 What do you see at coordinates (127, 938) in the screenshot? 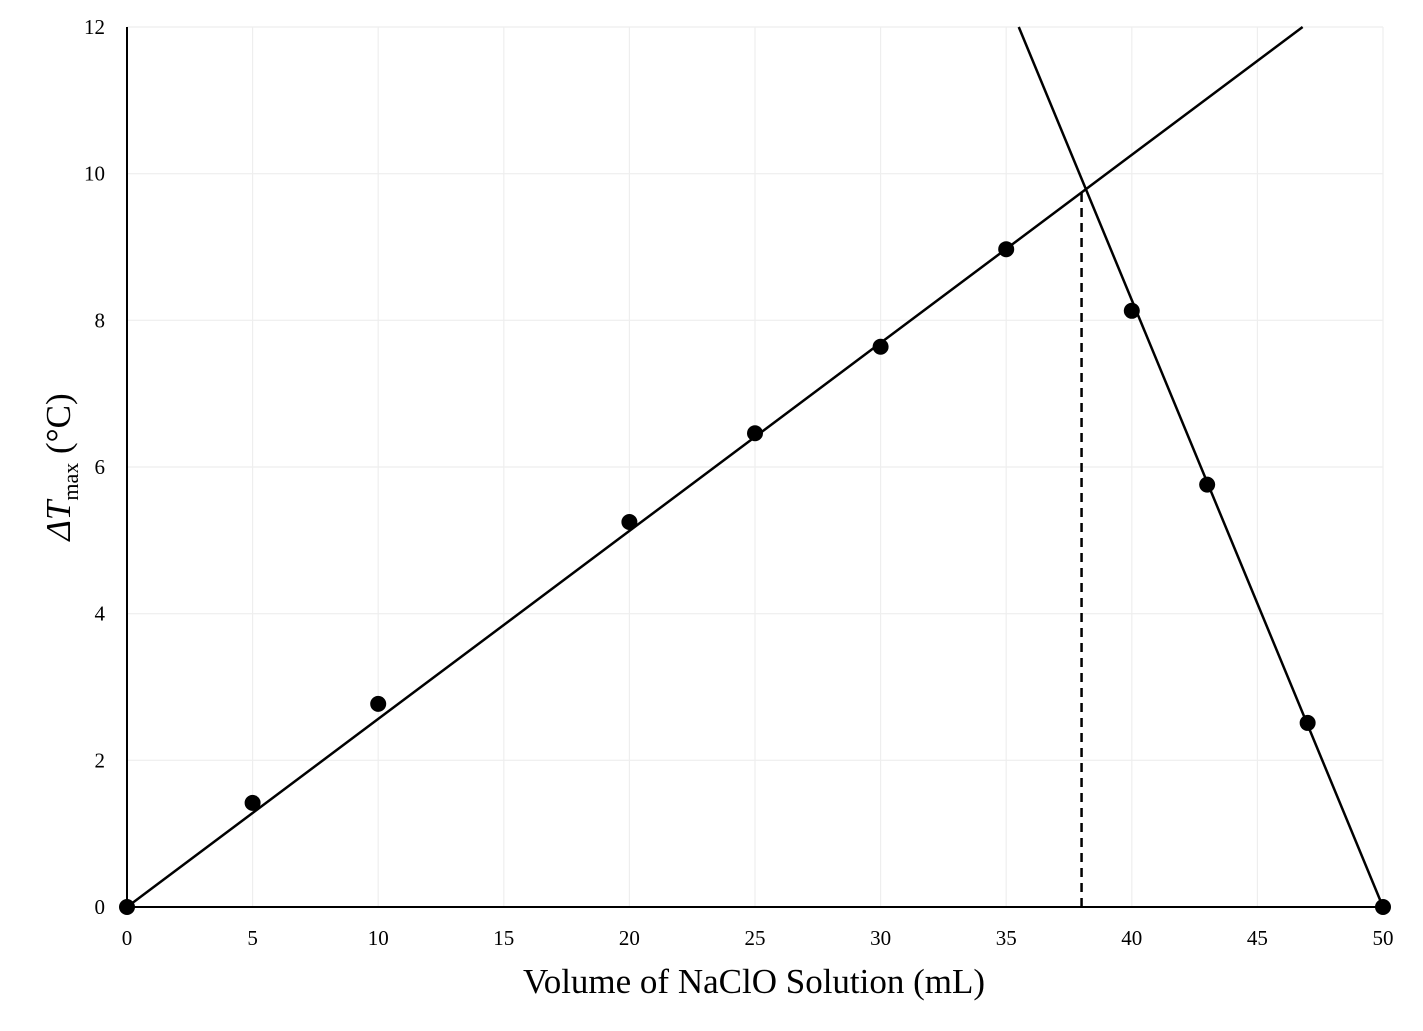
I see `x-tick-label: 0` at bounding box center [127, 938].